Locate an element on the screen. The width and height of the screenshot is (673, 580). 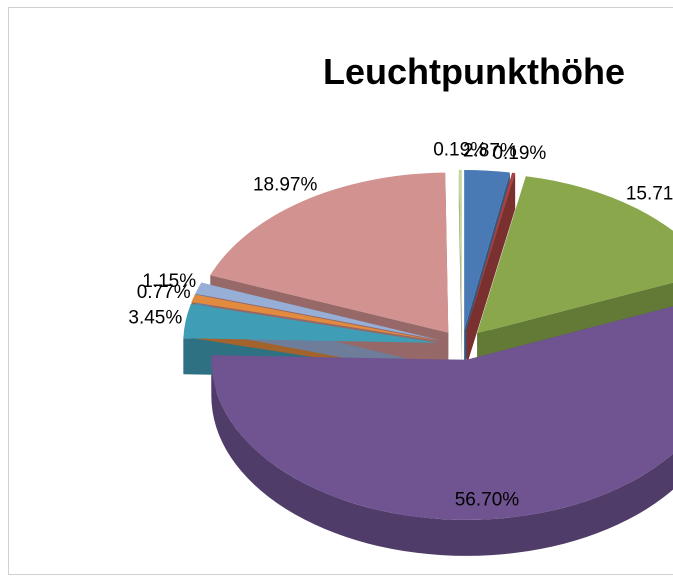
data-label: 1.15% is located at coordinates (169, 281).